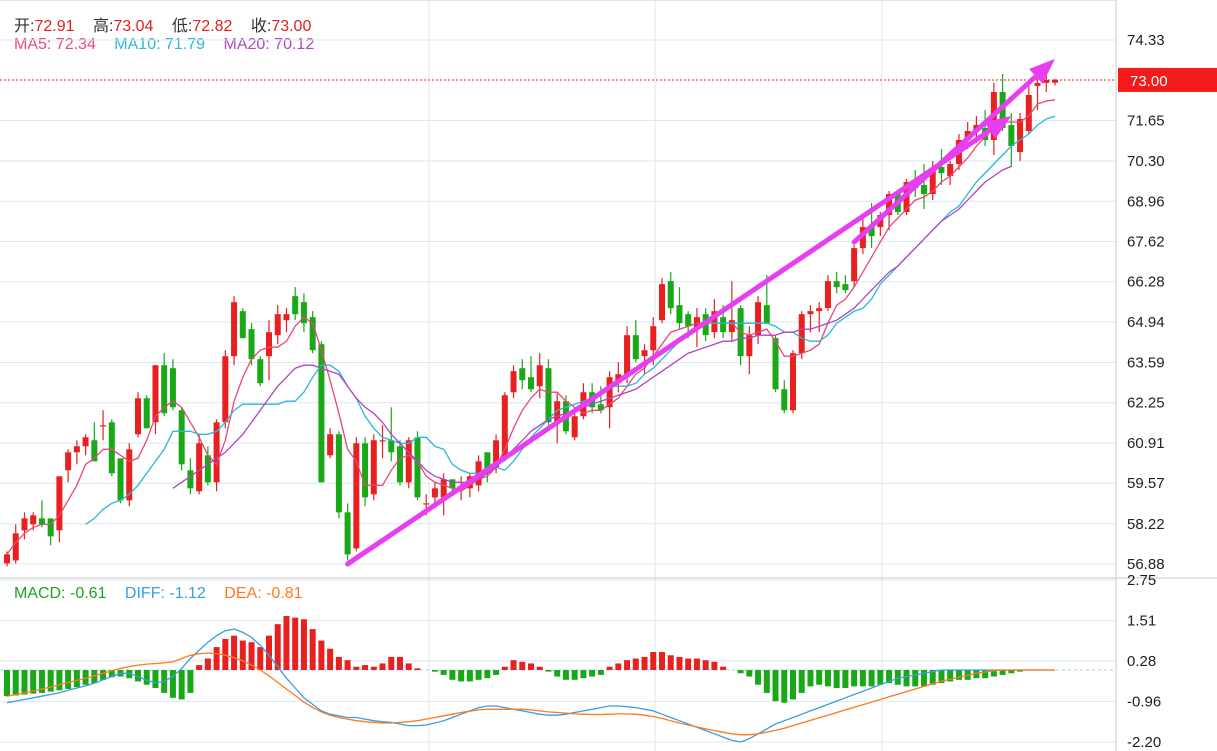  I want to click on high-value: 73.04, so click(133, 26).